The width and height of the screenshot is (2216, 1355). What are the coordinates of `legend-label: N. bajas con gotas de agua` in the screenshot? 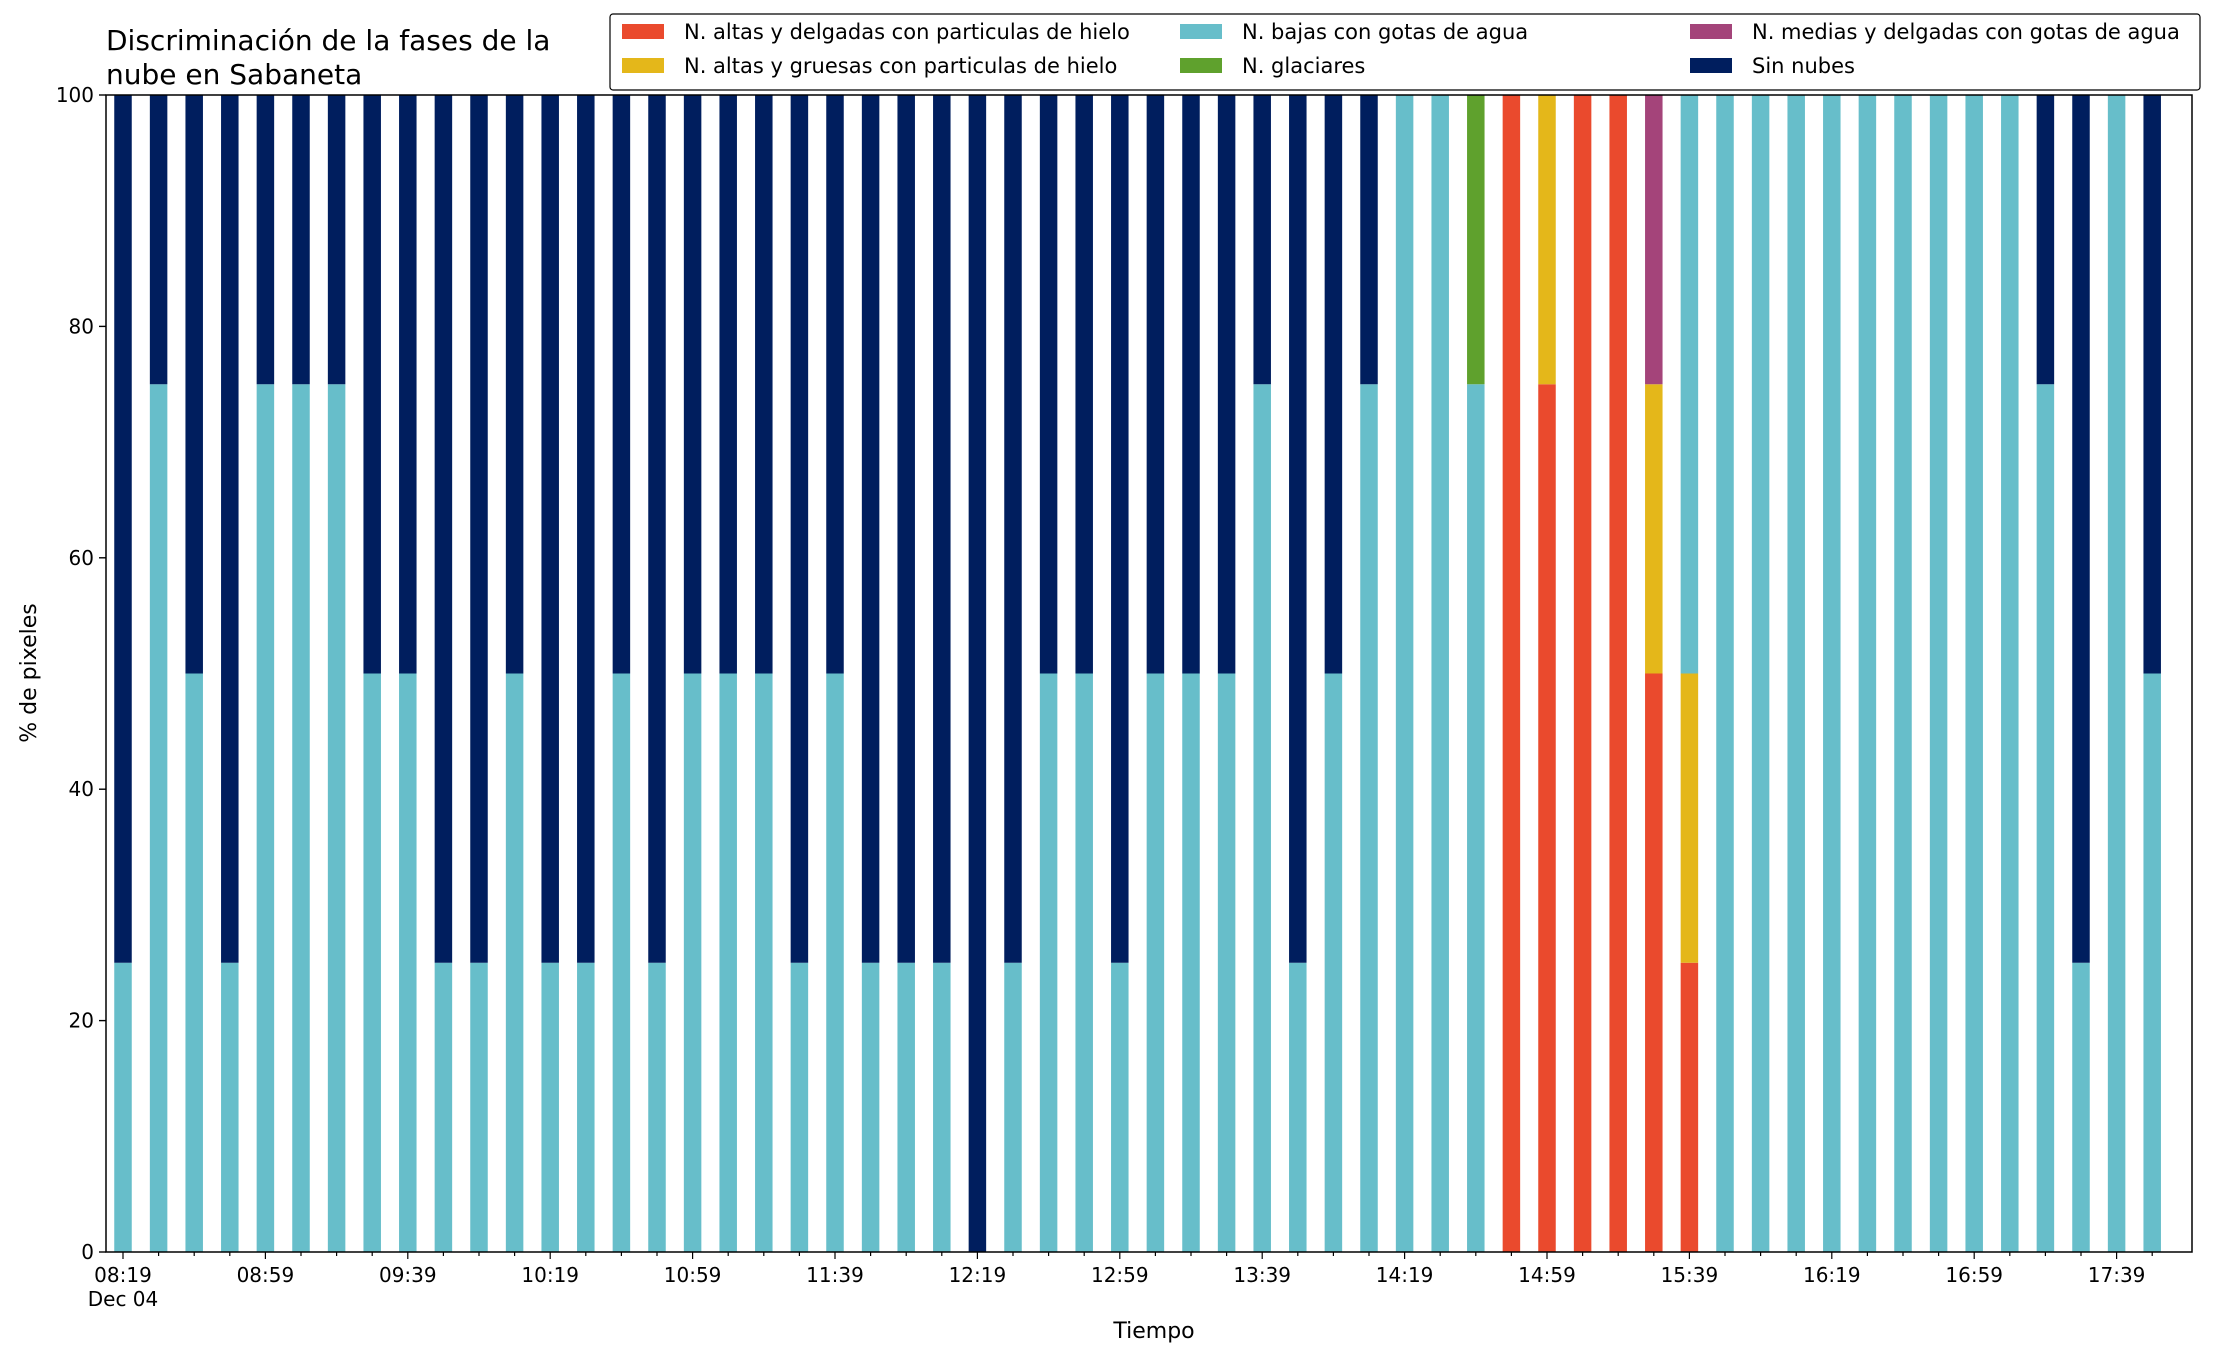 It's located at (1385, 32).